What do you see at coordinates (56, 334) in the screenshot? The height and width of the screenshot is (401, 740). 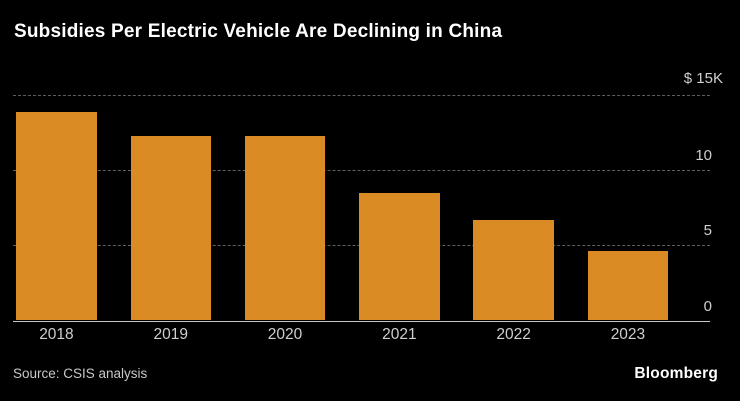 I see `x-label-2018: 2018` at bounding box center [56, 334].